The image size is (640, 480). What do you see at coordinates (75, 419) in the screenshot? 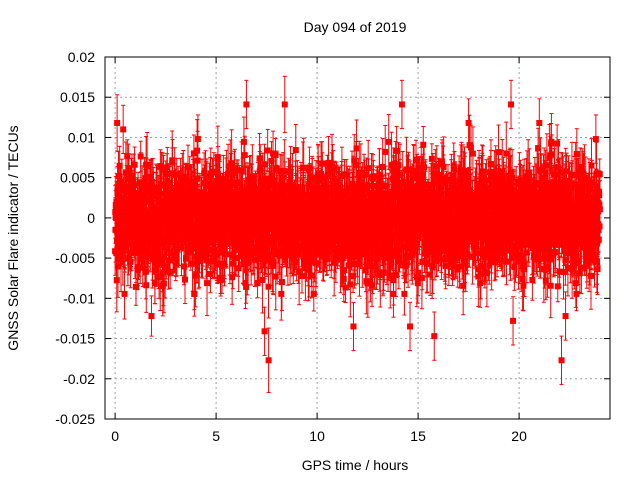
I see `y-tick-label: -0.025` at bounding box center [75, 419].